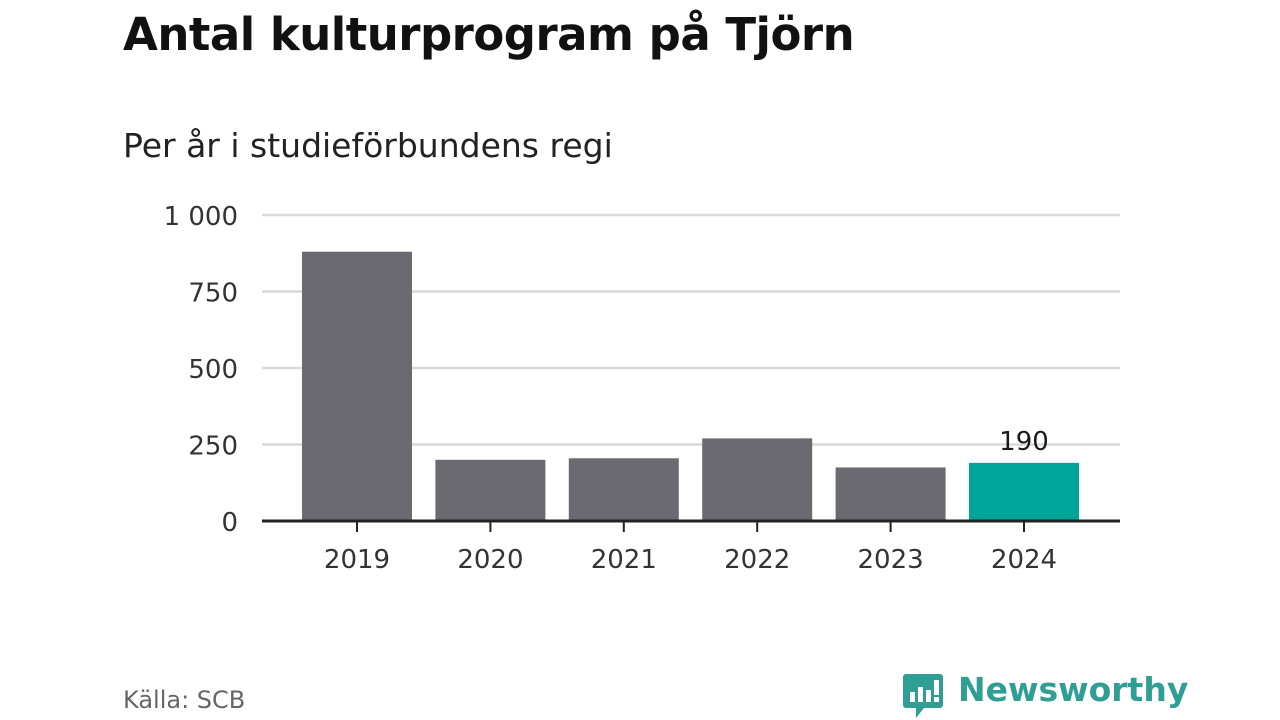 The image size is (1280, 720). I want to click on bar-2023, so click(890, 494).